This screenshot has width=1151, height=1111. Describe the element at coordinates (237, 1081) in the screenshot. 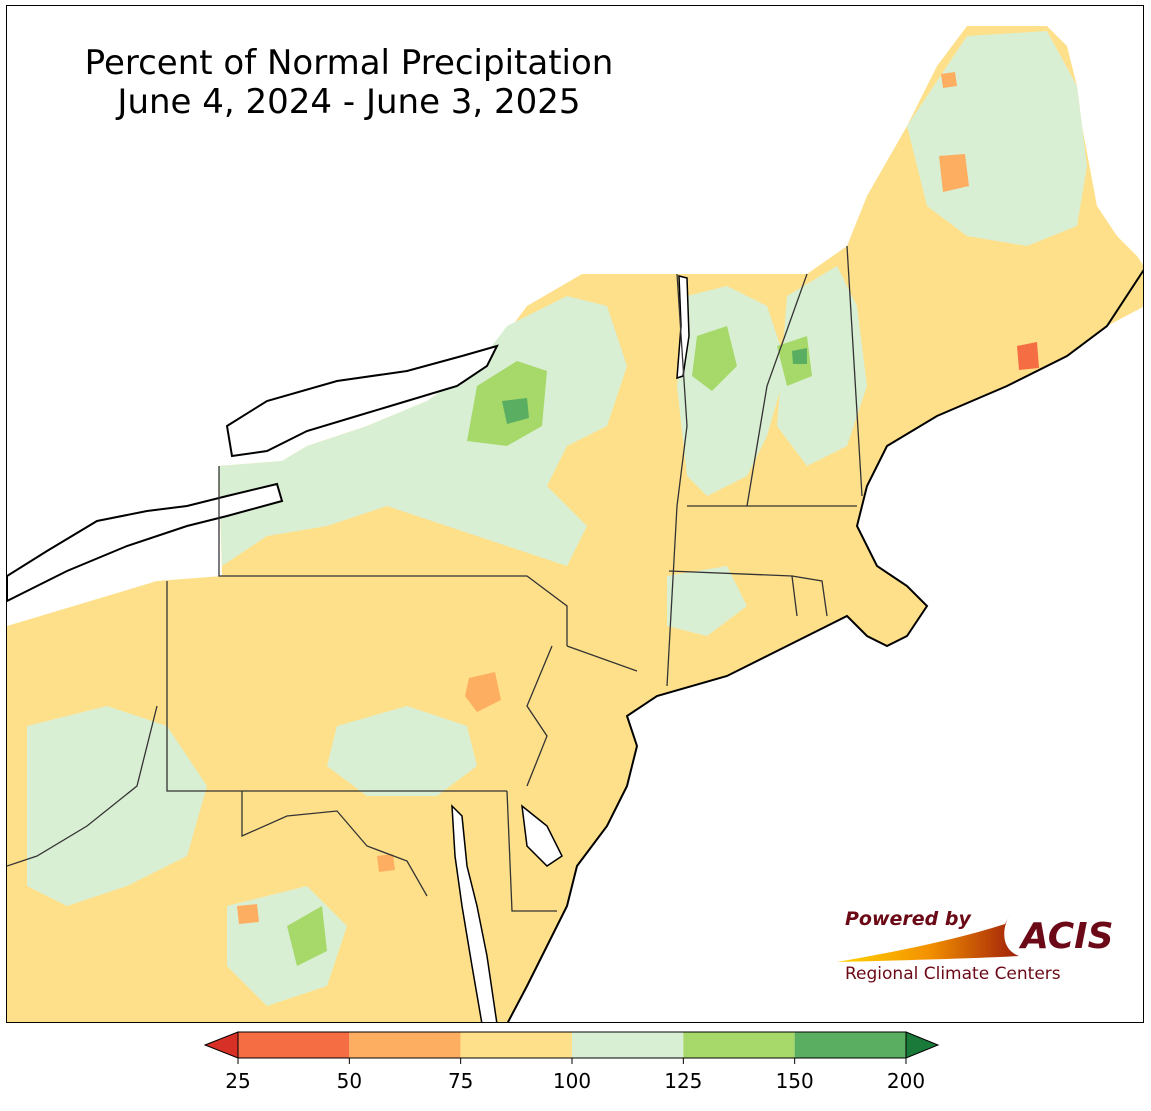

I see `colorbar-tick-label: 25` at that location.